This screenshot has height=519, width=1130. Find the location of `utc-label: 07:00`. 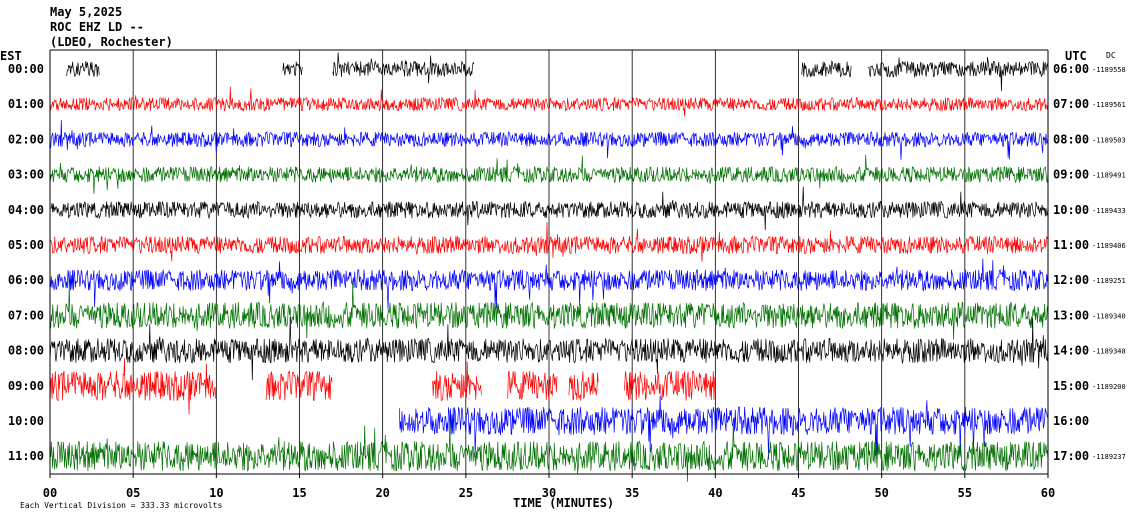

utc-label: 07:00 is located at coordinates (1071, 104).